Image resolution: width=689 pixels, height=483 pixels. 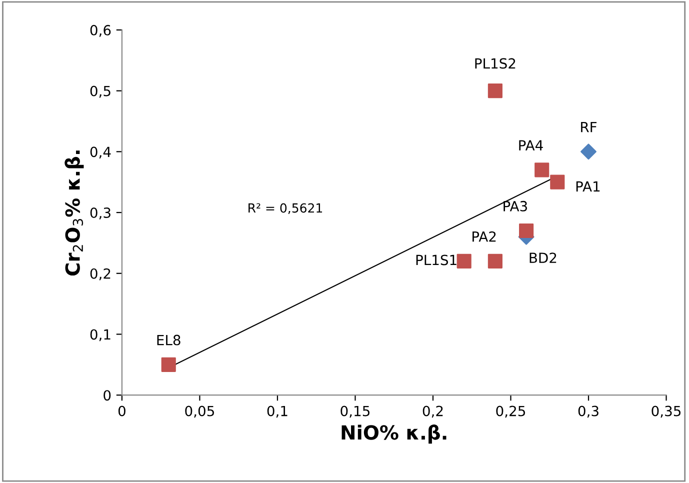 I want to click on x-tick-label: 0,2, so click(x=432, y=412).